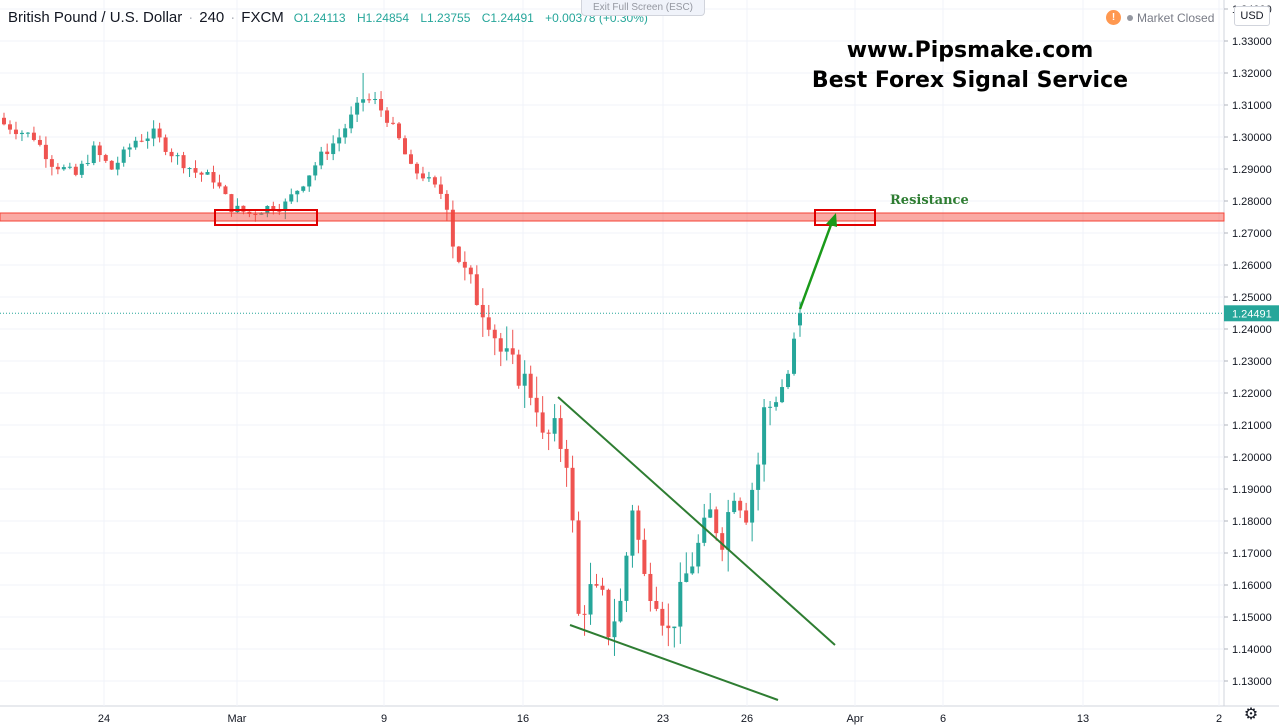 This screenshot has height=728, width=1279. What do you see at coordinates (384, 719) in the screenshot?
I see `time-tick-label: 9` at bounding box center [384, 719].